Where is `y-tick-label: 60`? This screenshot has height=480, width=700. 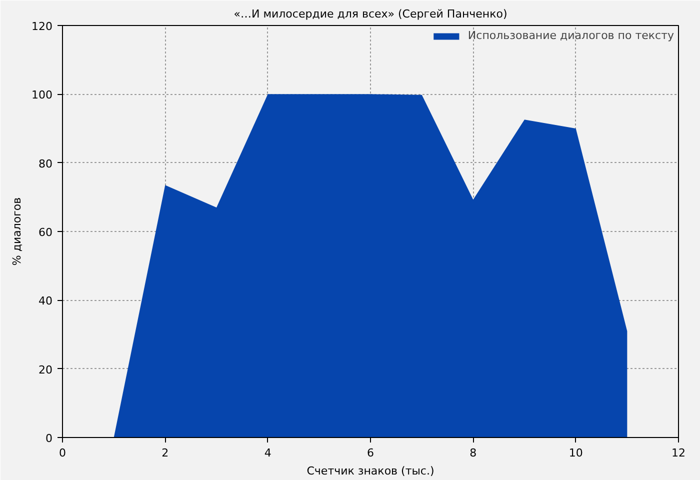 y-tick-label: 60 is located at coordinates (45, 232).